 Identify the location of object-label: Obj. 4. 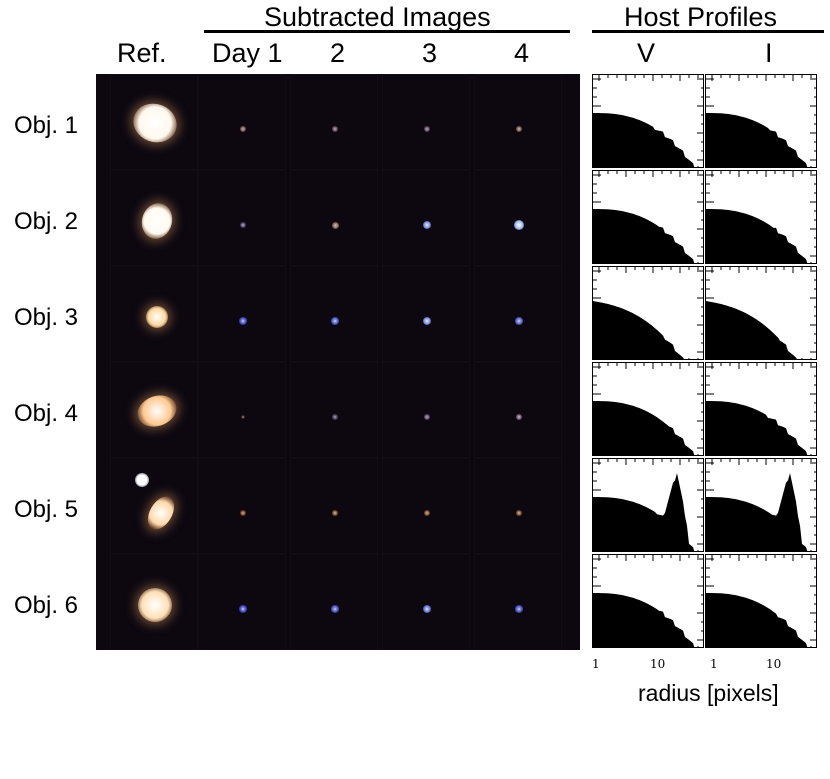
(46, 413).